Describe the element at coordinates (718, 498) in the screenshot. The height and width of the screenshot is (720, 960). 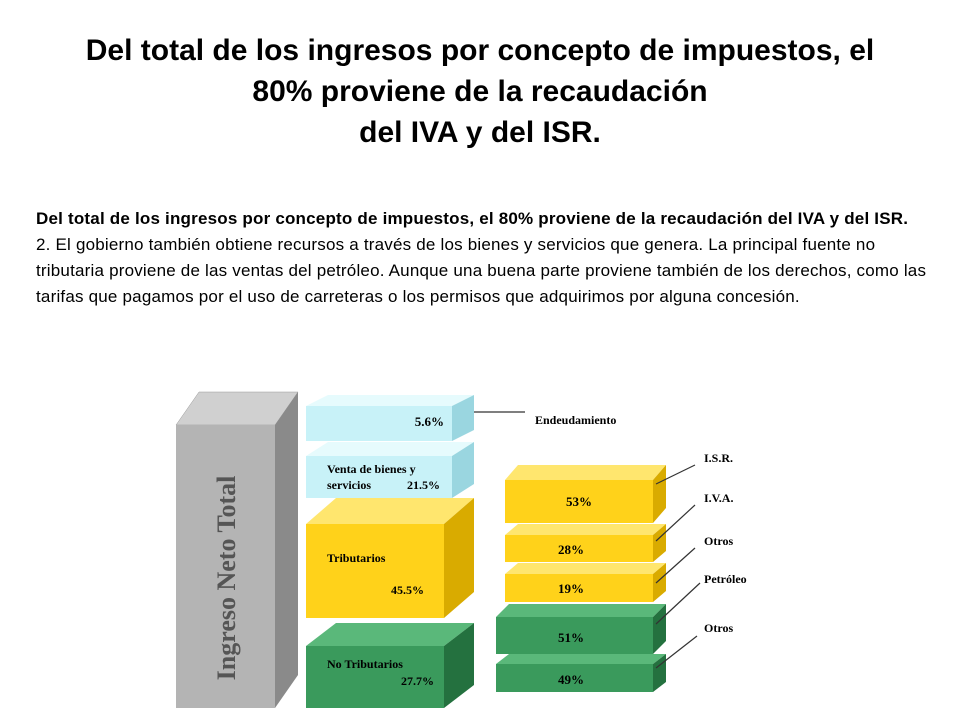
I see `callout-iva: I.V.A.` at that location.